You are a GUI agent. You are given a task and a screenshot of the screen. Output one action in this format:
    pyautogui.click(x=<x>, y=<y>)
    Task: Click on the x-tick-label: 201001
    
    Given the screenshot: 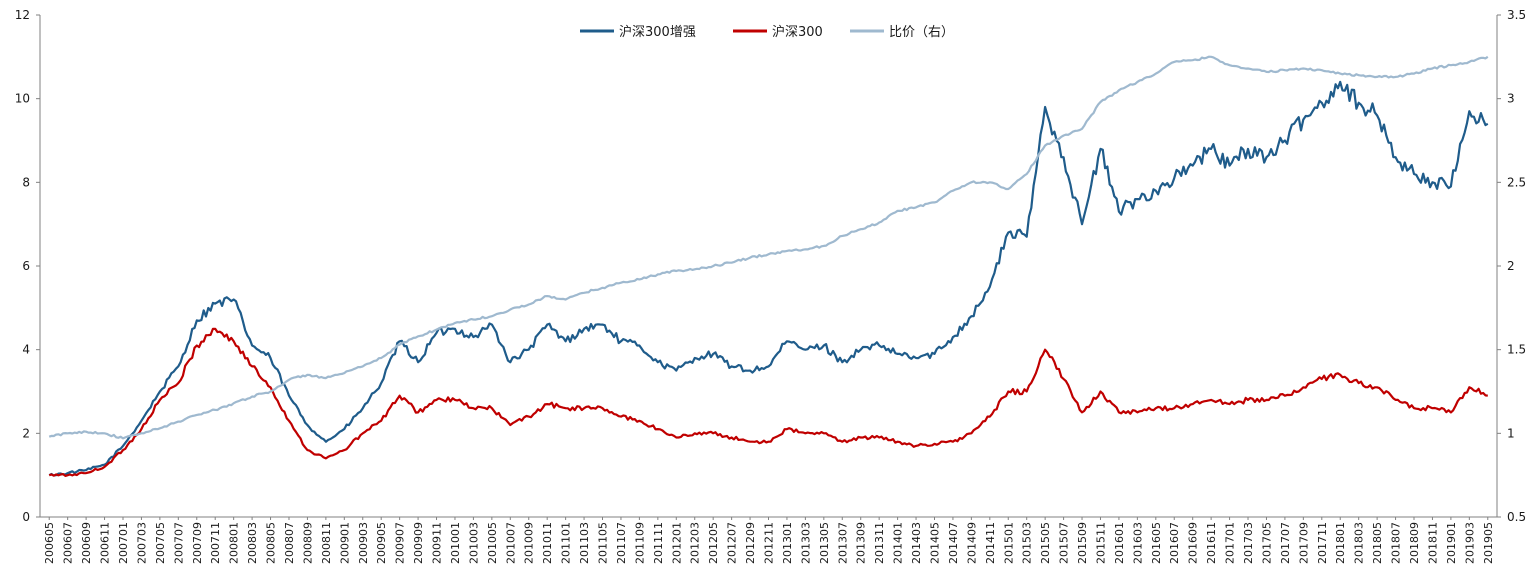 What is the action you would take?
    pyautogui.click(x=455, y=543)
    